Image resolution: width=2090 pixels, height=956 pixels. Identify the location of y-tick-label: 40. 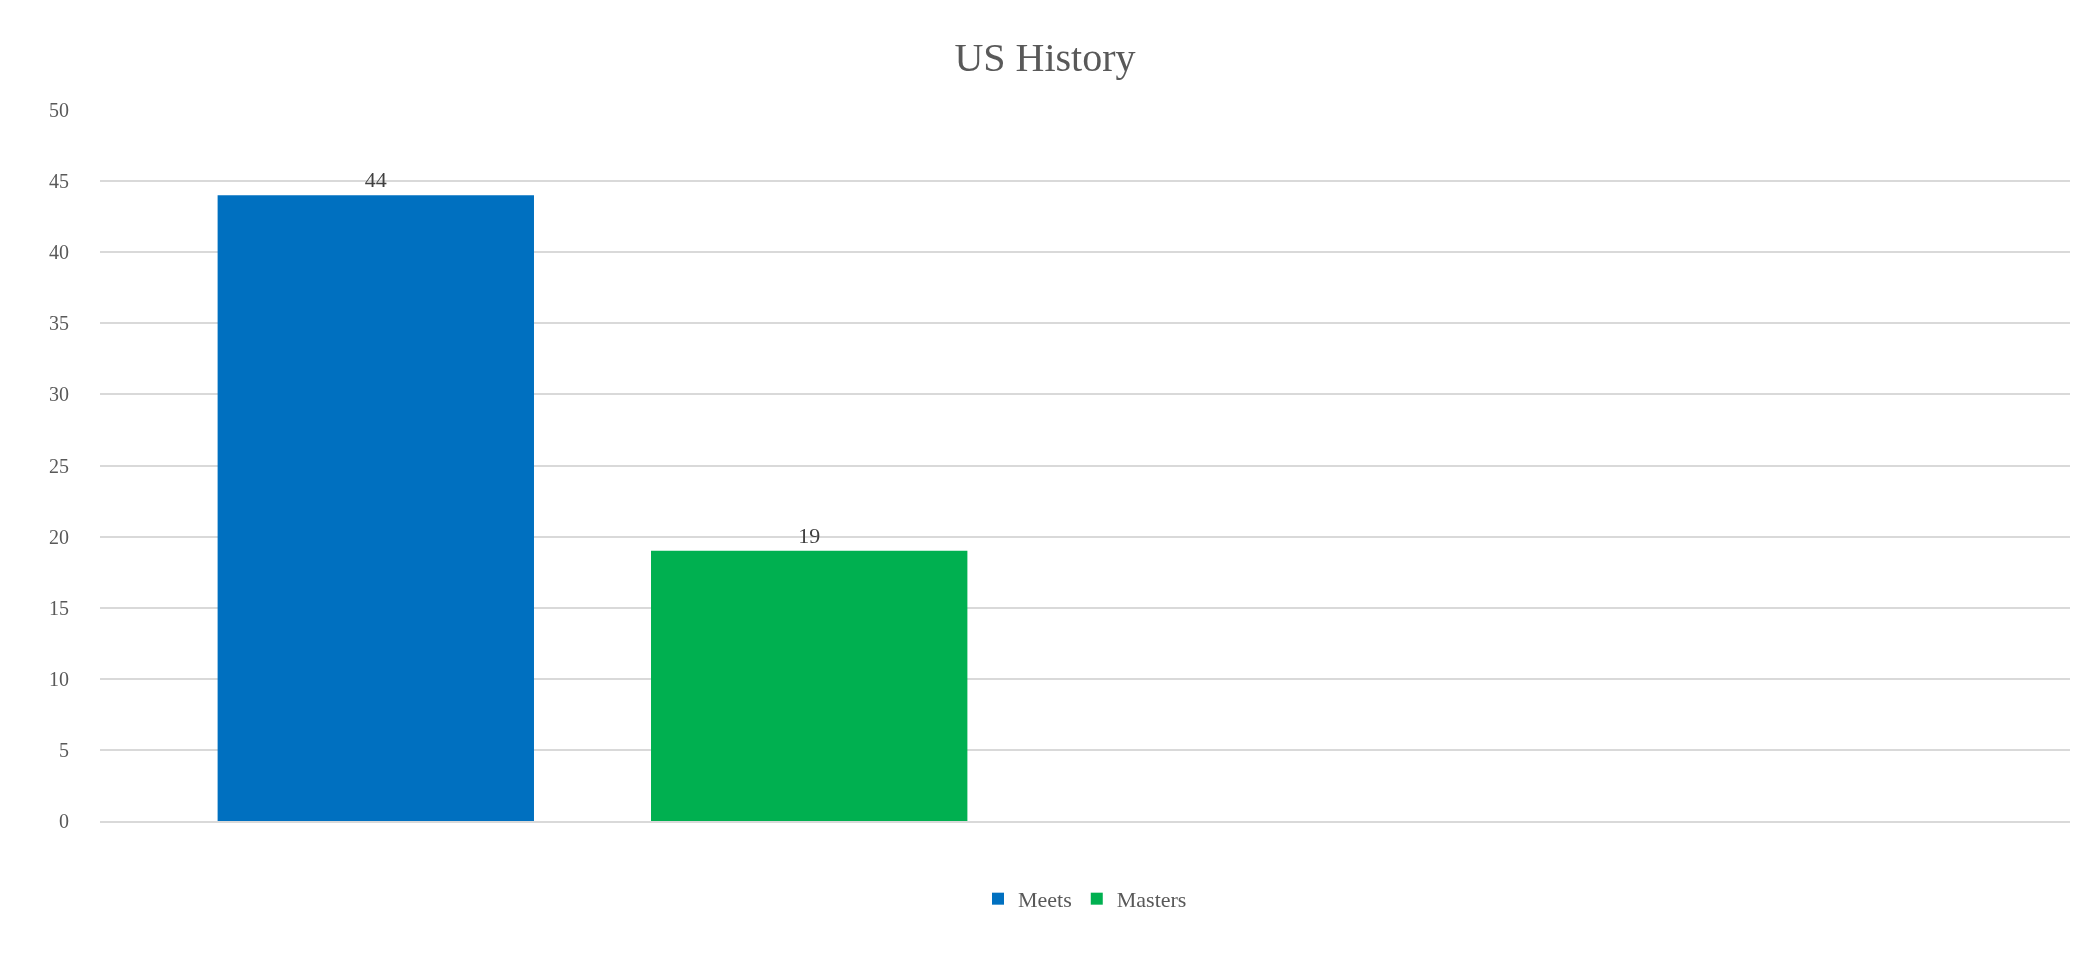
(59, 252).